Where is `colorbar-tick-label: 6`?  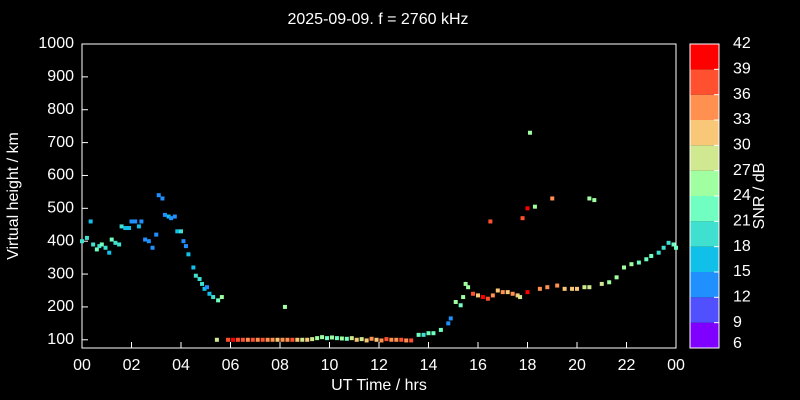
colorbar-tick-label: 6 is located at coordinates (737, 343).